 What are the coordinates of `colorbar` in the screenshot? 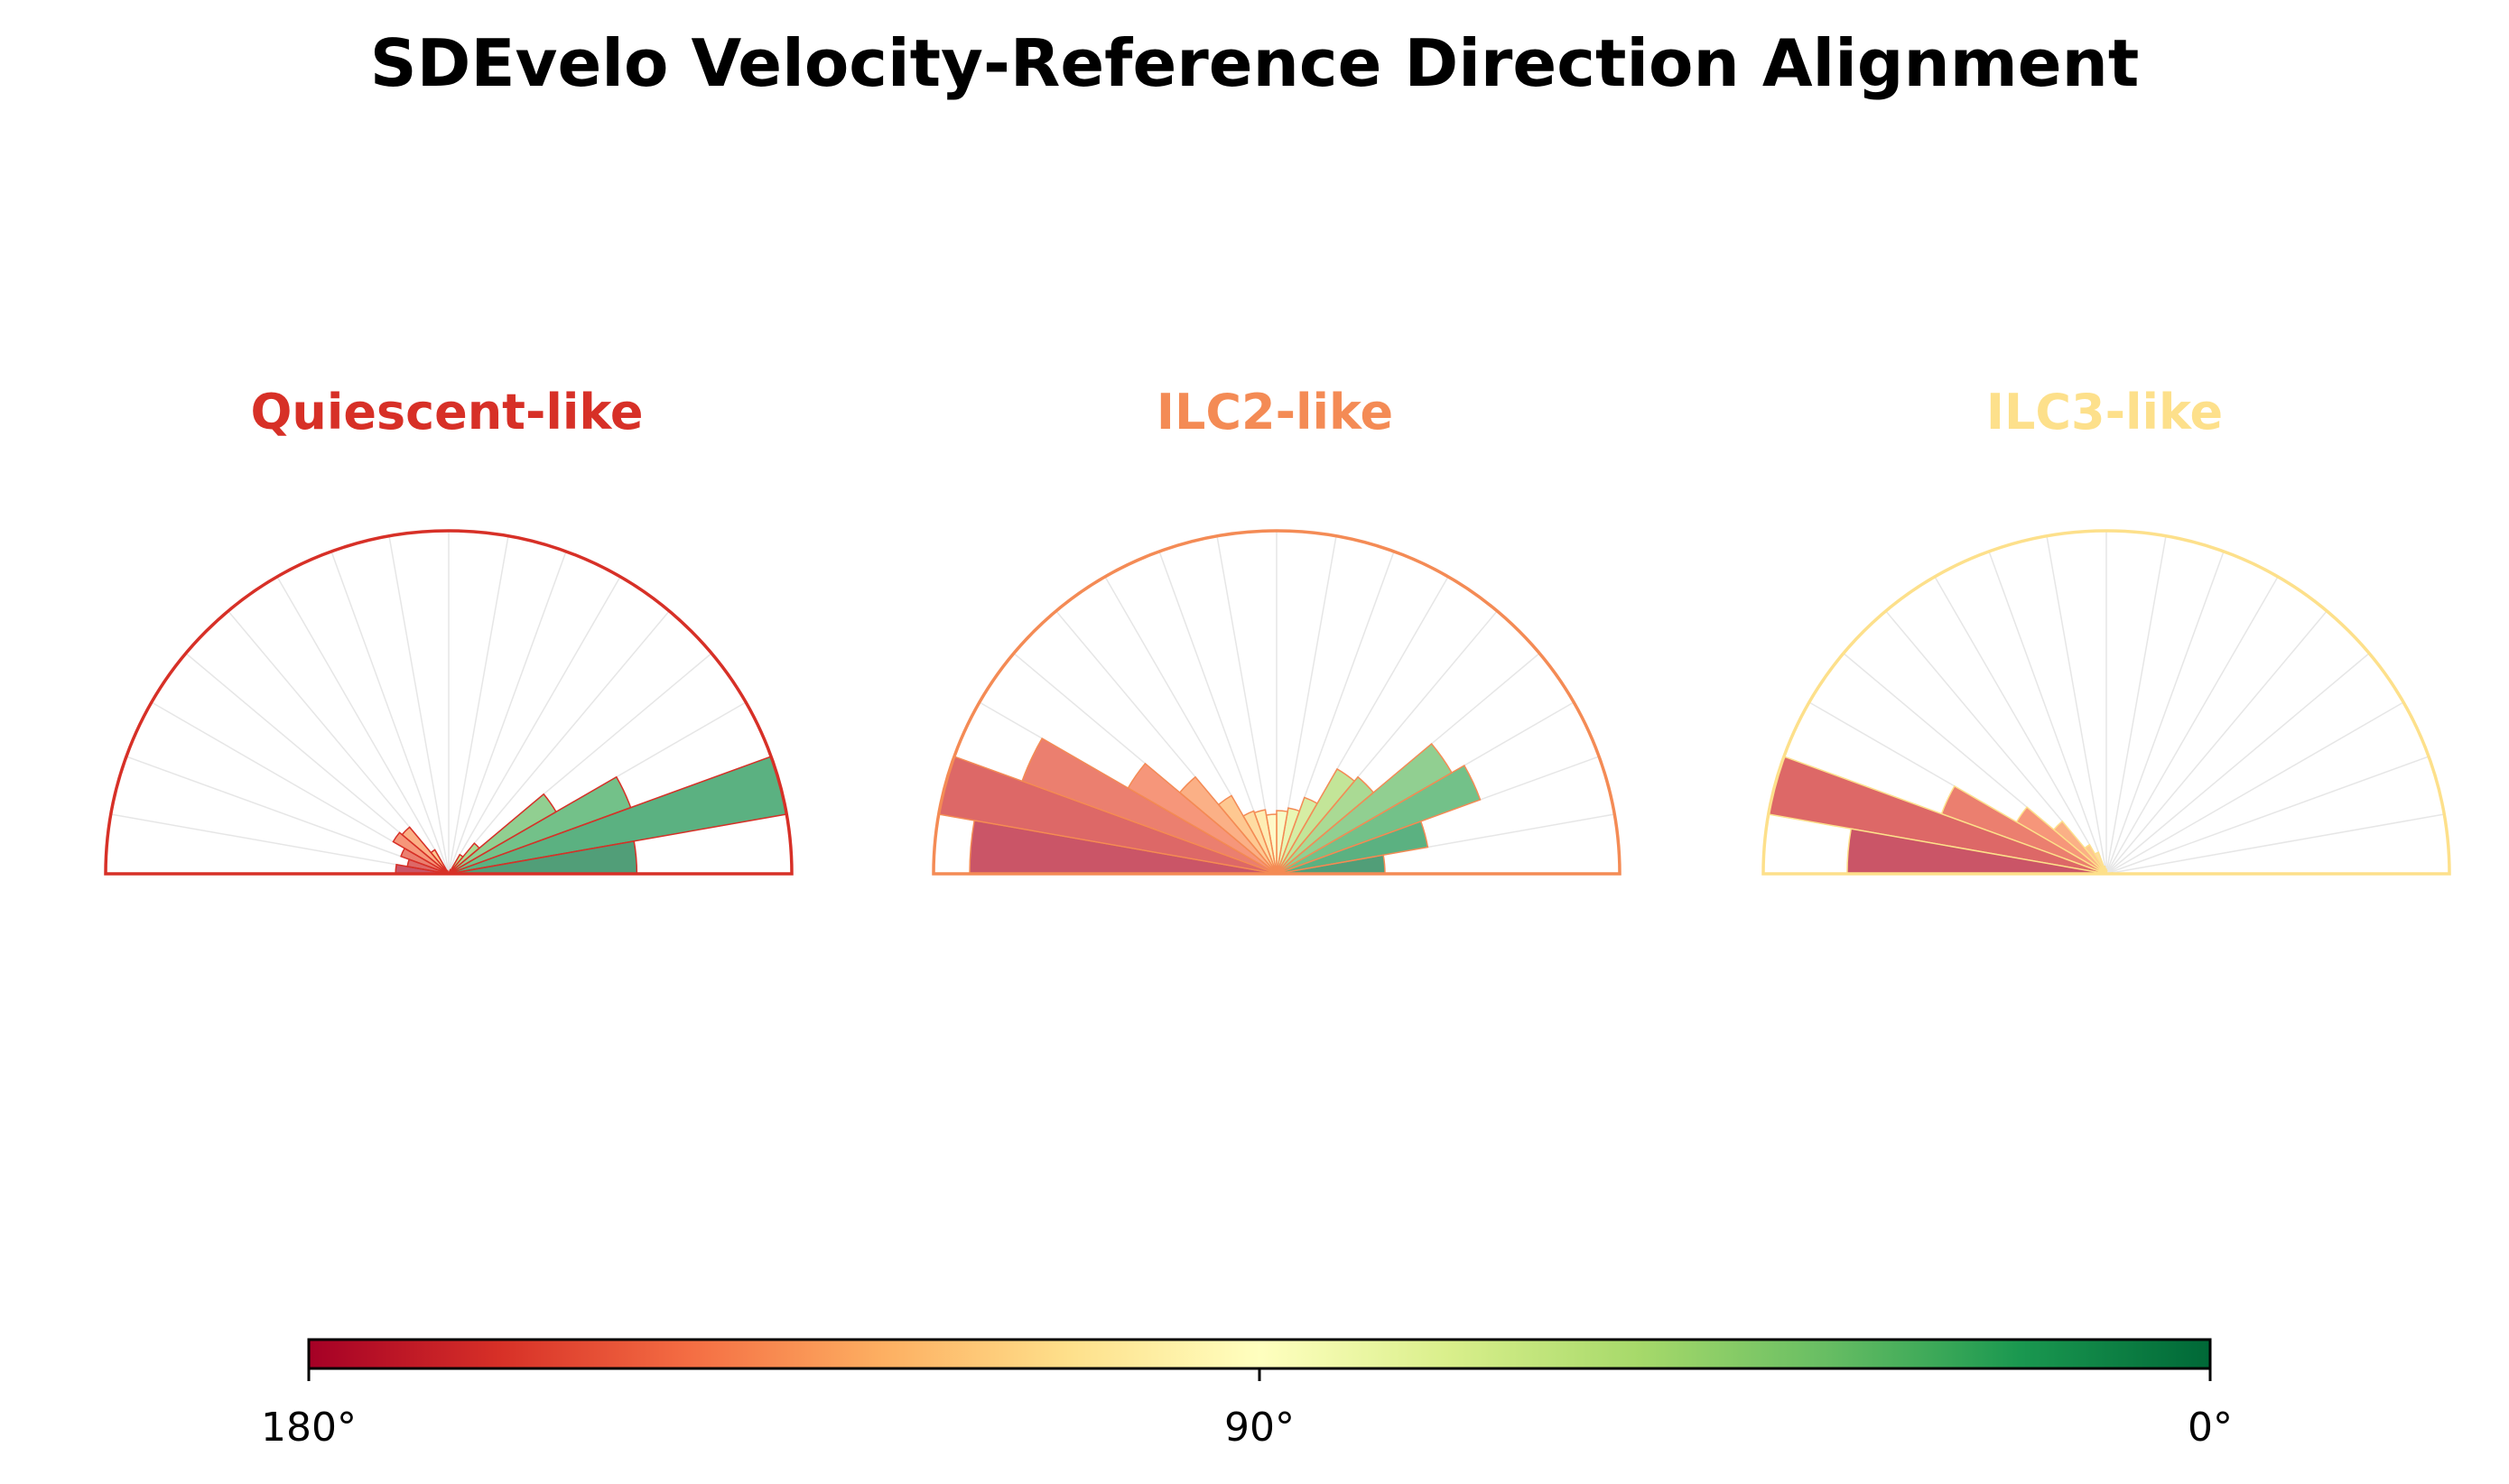 It's located at (1259, 1360).